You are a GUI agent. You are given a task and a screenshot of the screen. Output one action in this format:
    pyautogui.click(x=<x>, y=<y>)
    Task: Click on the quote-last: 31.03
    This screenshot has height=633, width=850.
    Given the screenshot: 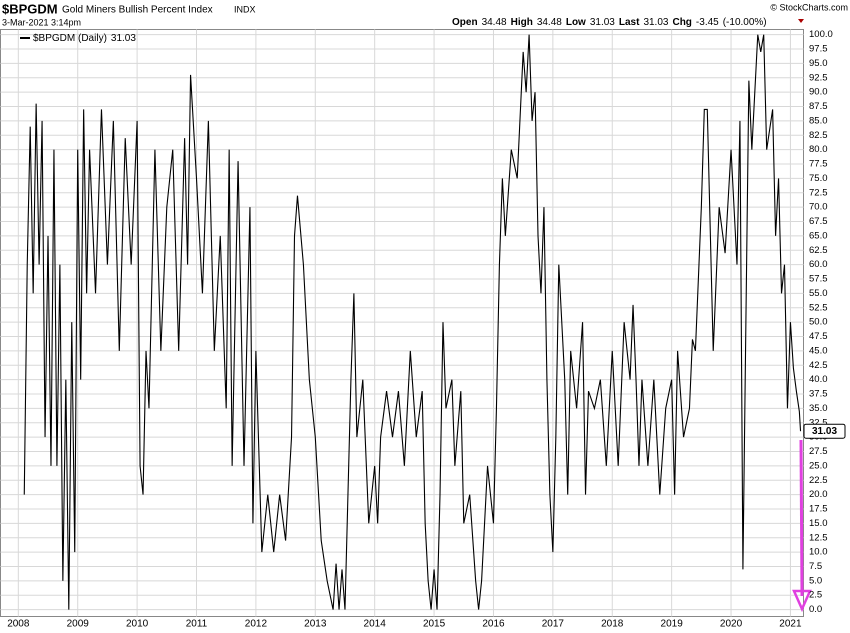 What is the action you would take?
    pyautogui.click(x=655, y=22)
    